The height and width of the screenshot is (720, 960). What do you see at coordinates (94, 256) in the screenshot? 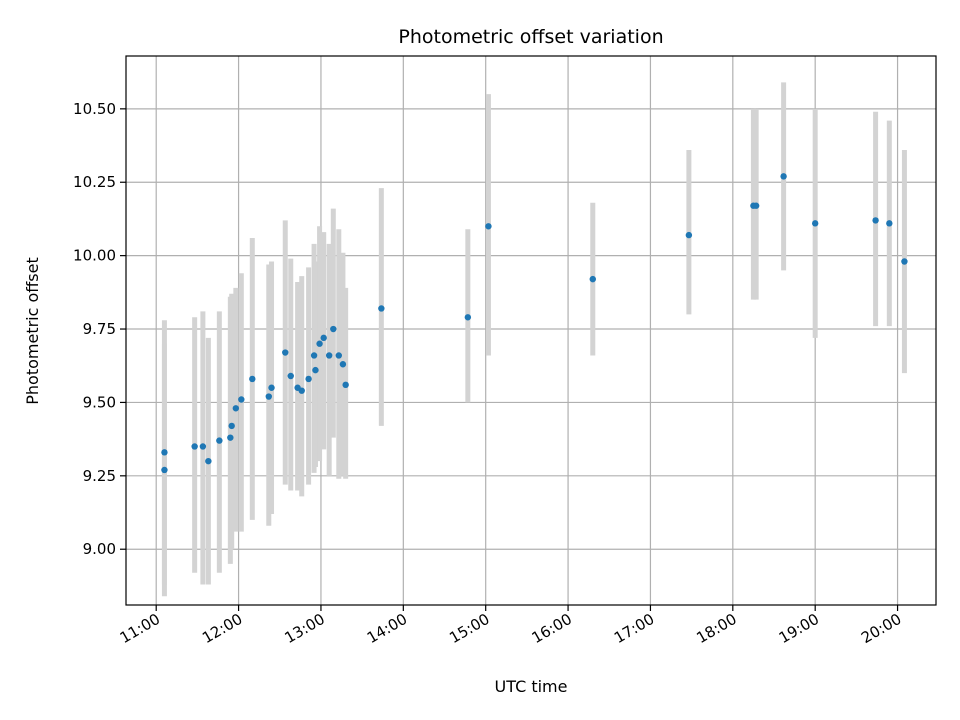
I see `y-tick-label: 10.00` at bounding box center [94, 256].